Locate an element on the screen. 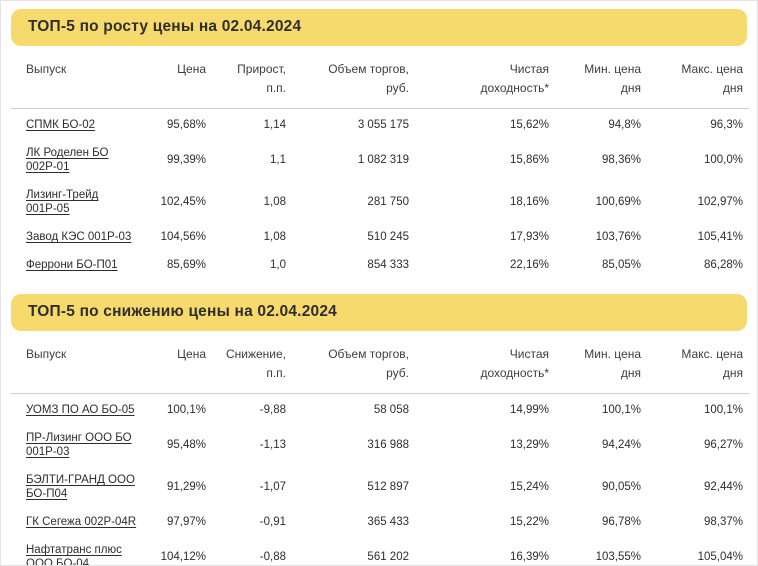  issue-cell: ГК Сегежа 002Р-04R is located at coordinates (81, 522).